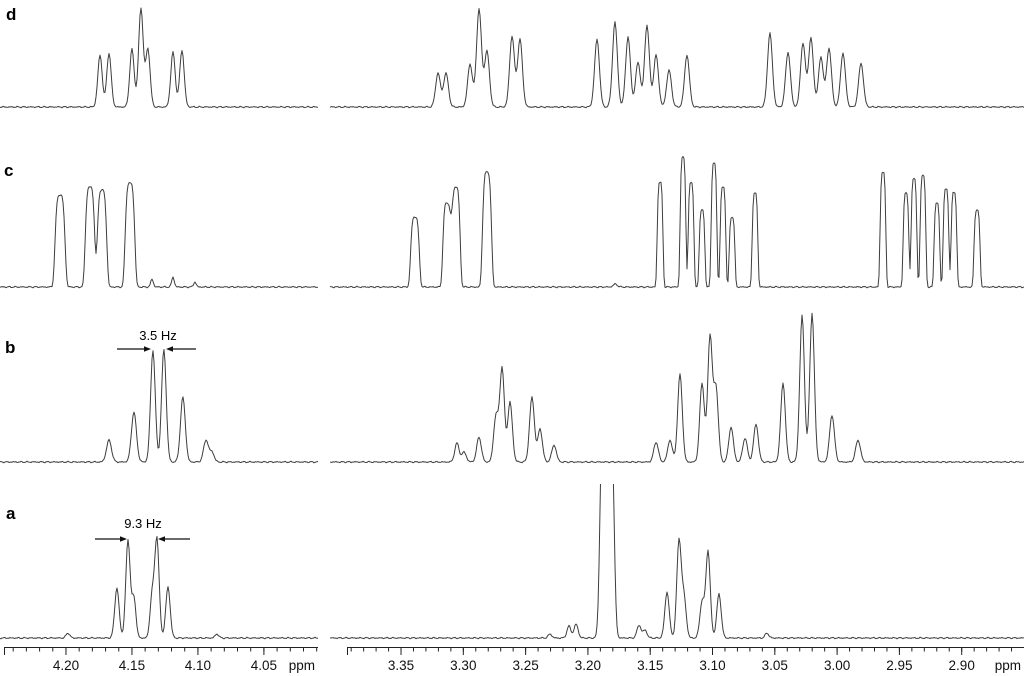  Describe the element at coordinates (143, 523) in the screenshot. I see `coupling-annotation-9_3hz: 9.3 Hz` at that location.